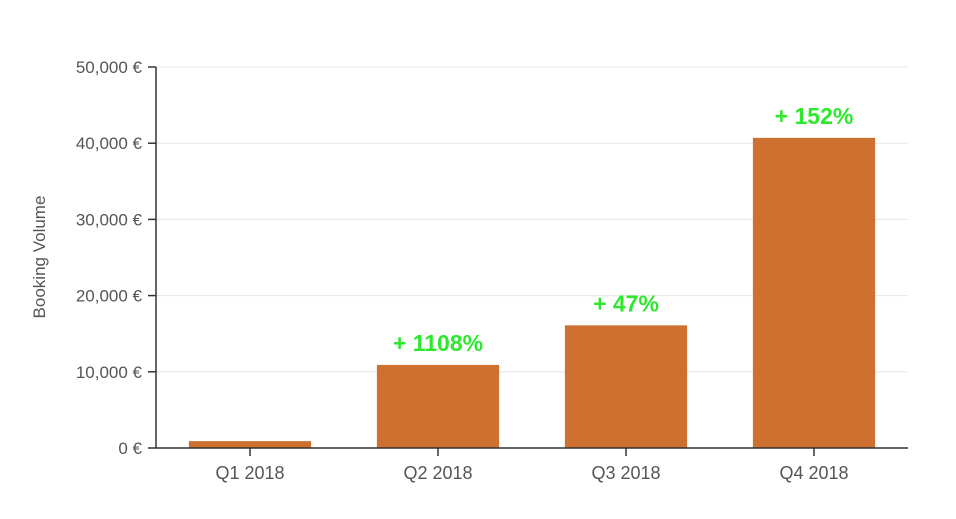  Describe the element at coordinates (109, 296) in the screenshot. I see `y-tick-label: 20,000 €` at that location.